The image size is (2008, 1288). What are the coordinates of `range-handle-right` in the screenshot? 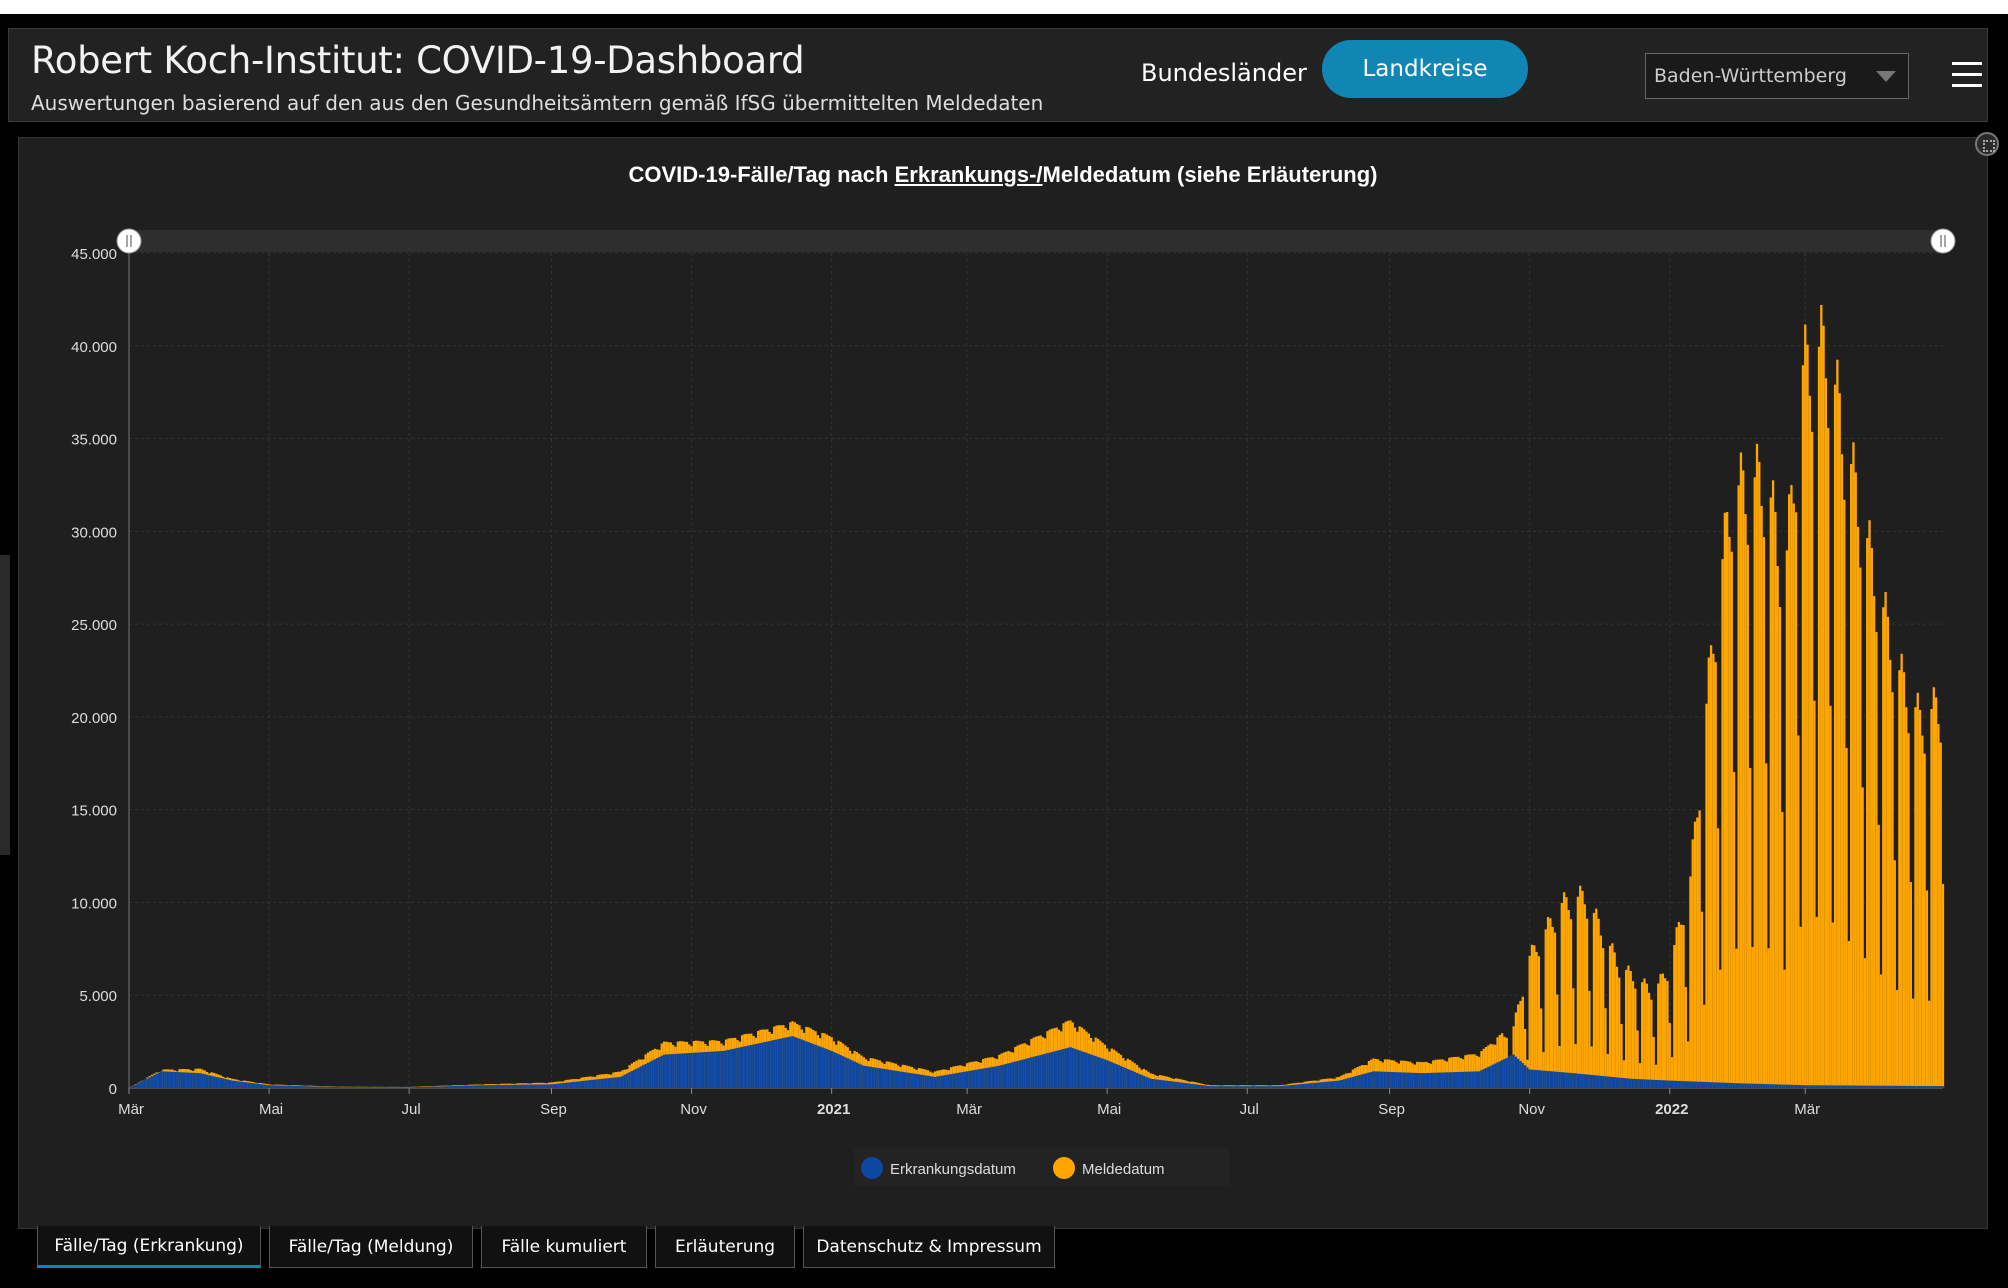 It's located at (1943, 241).